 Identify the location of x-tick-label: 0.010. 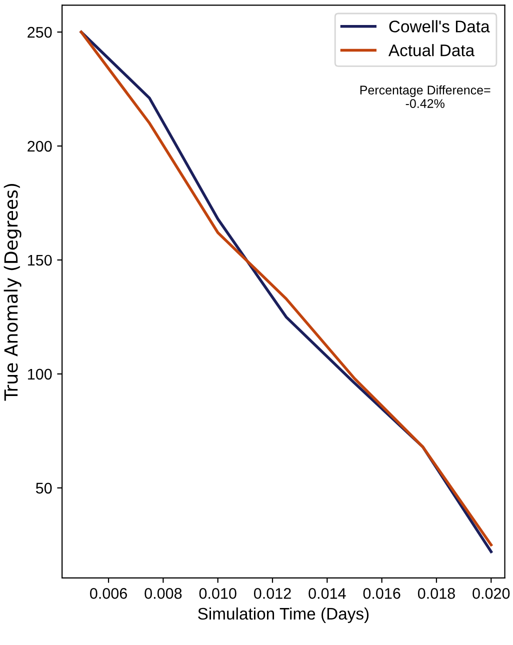
(217, 593).